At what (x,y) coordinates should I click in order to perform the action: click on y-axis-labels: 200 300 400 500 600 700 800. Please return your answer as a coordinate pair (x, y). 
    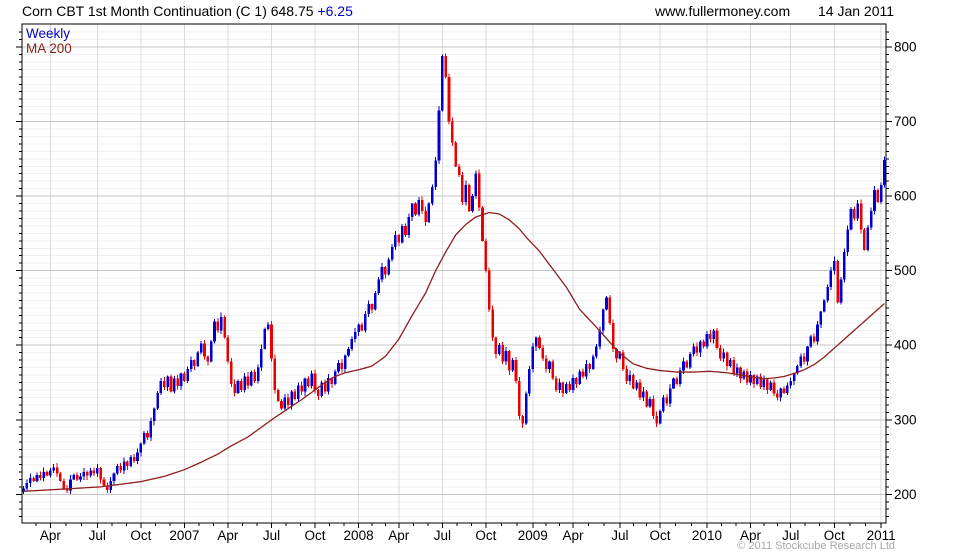
    Looking at the image, I should click on (905, 271).